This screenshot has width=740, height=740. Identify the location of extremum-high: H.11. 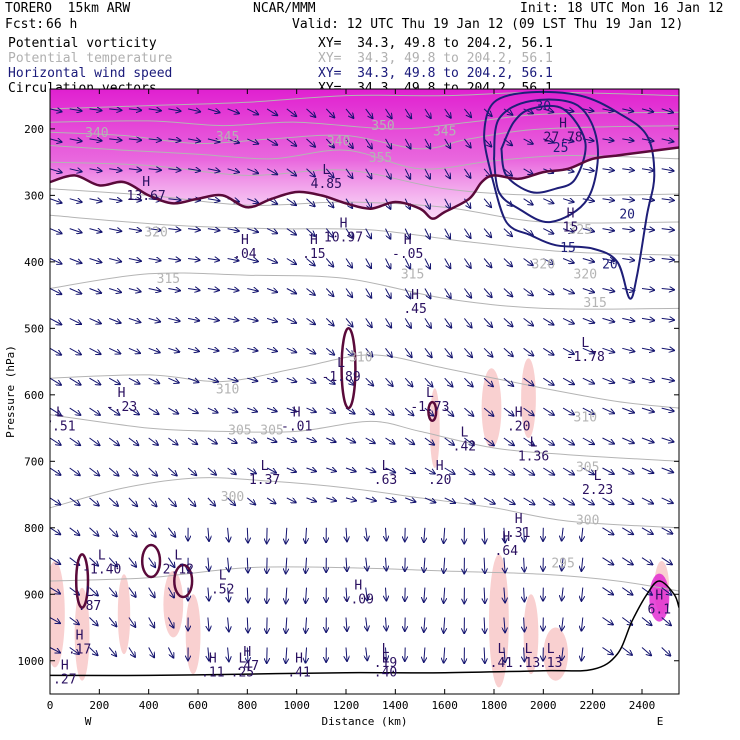
(212, 666).